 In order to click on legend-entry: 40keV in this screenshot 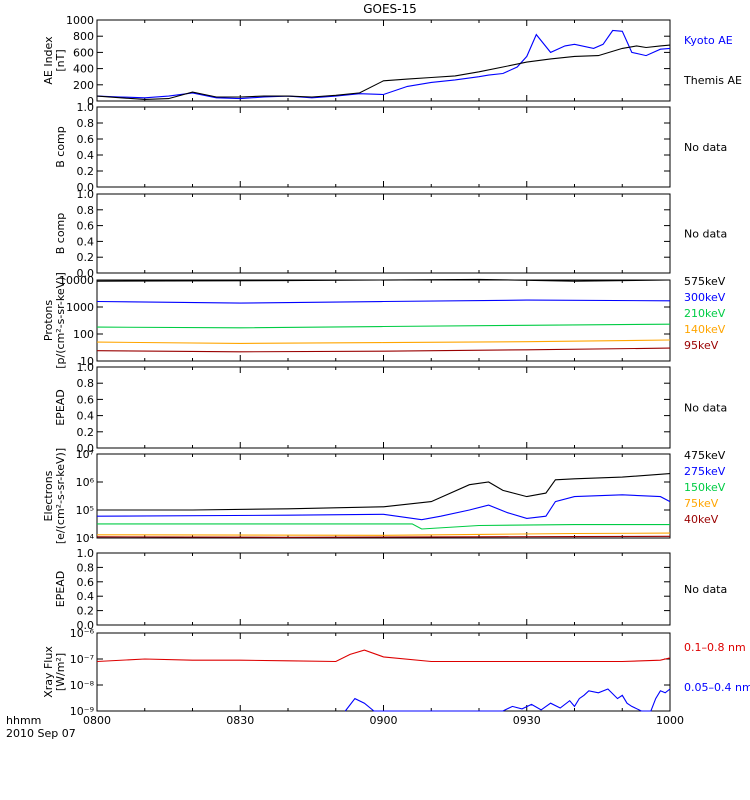, I will do `click(701, 519)`.